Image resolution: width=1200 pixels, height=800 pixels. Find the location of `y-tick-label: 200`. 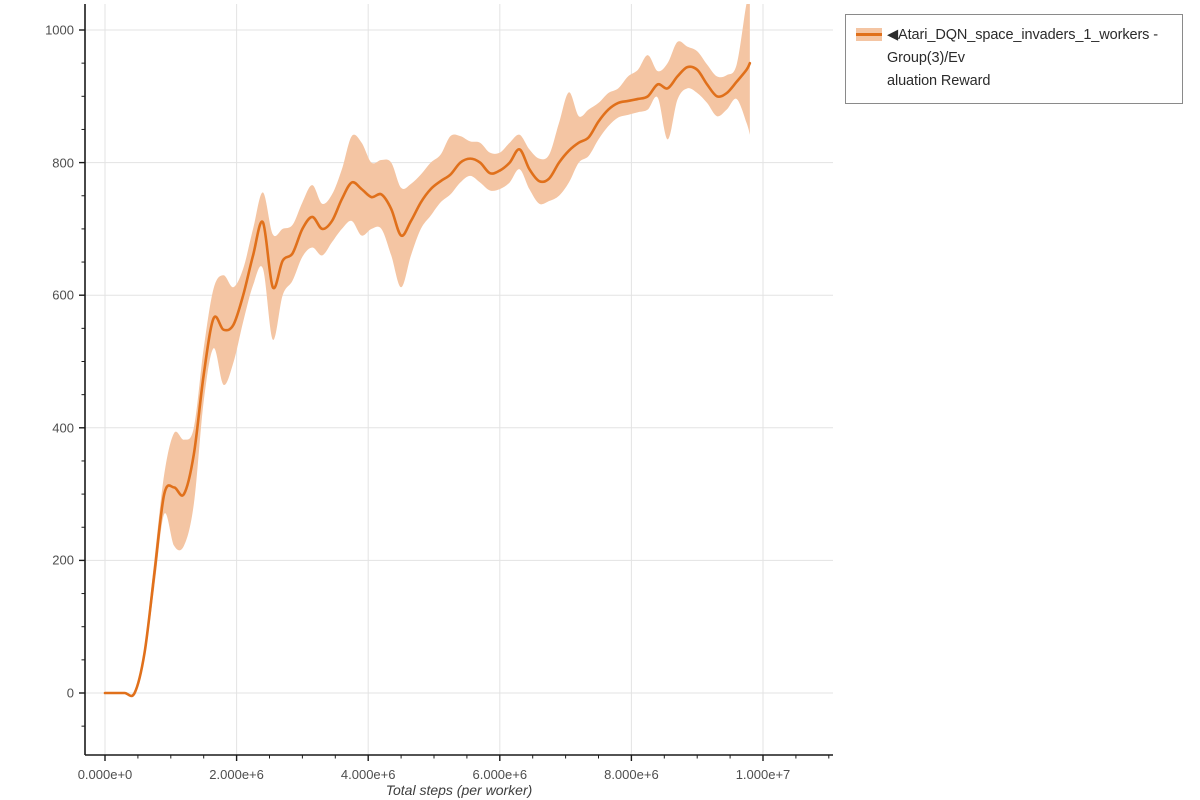

y-tick-label: 200 is located at coordinates (63, 560).